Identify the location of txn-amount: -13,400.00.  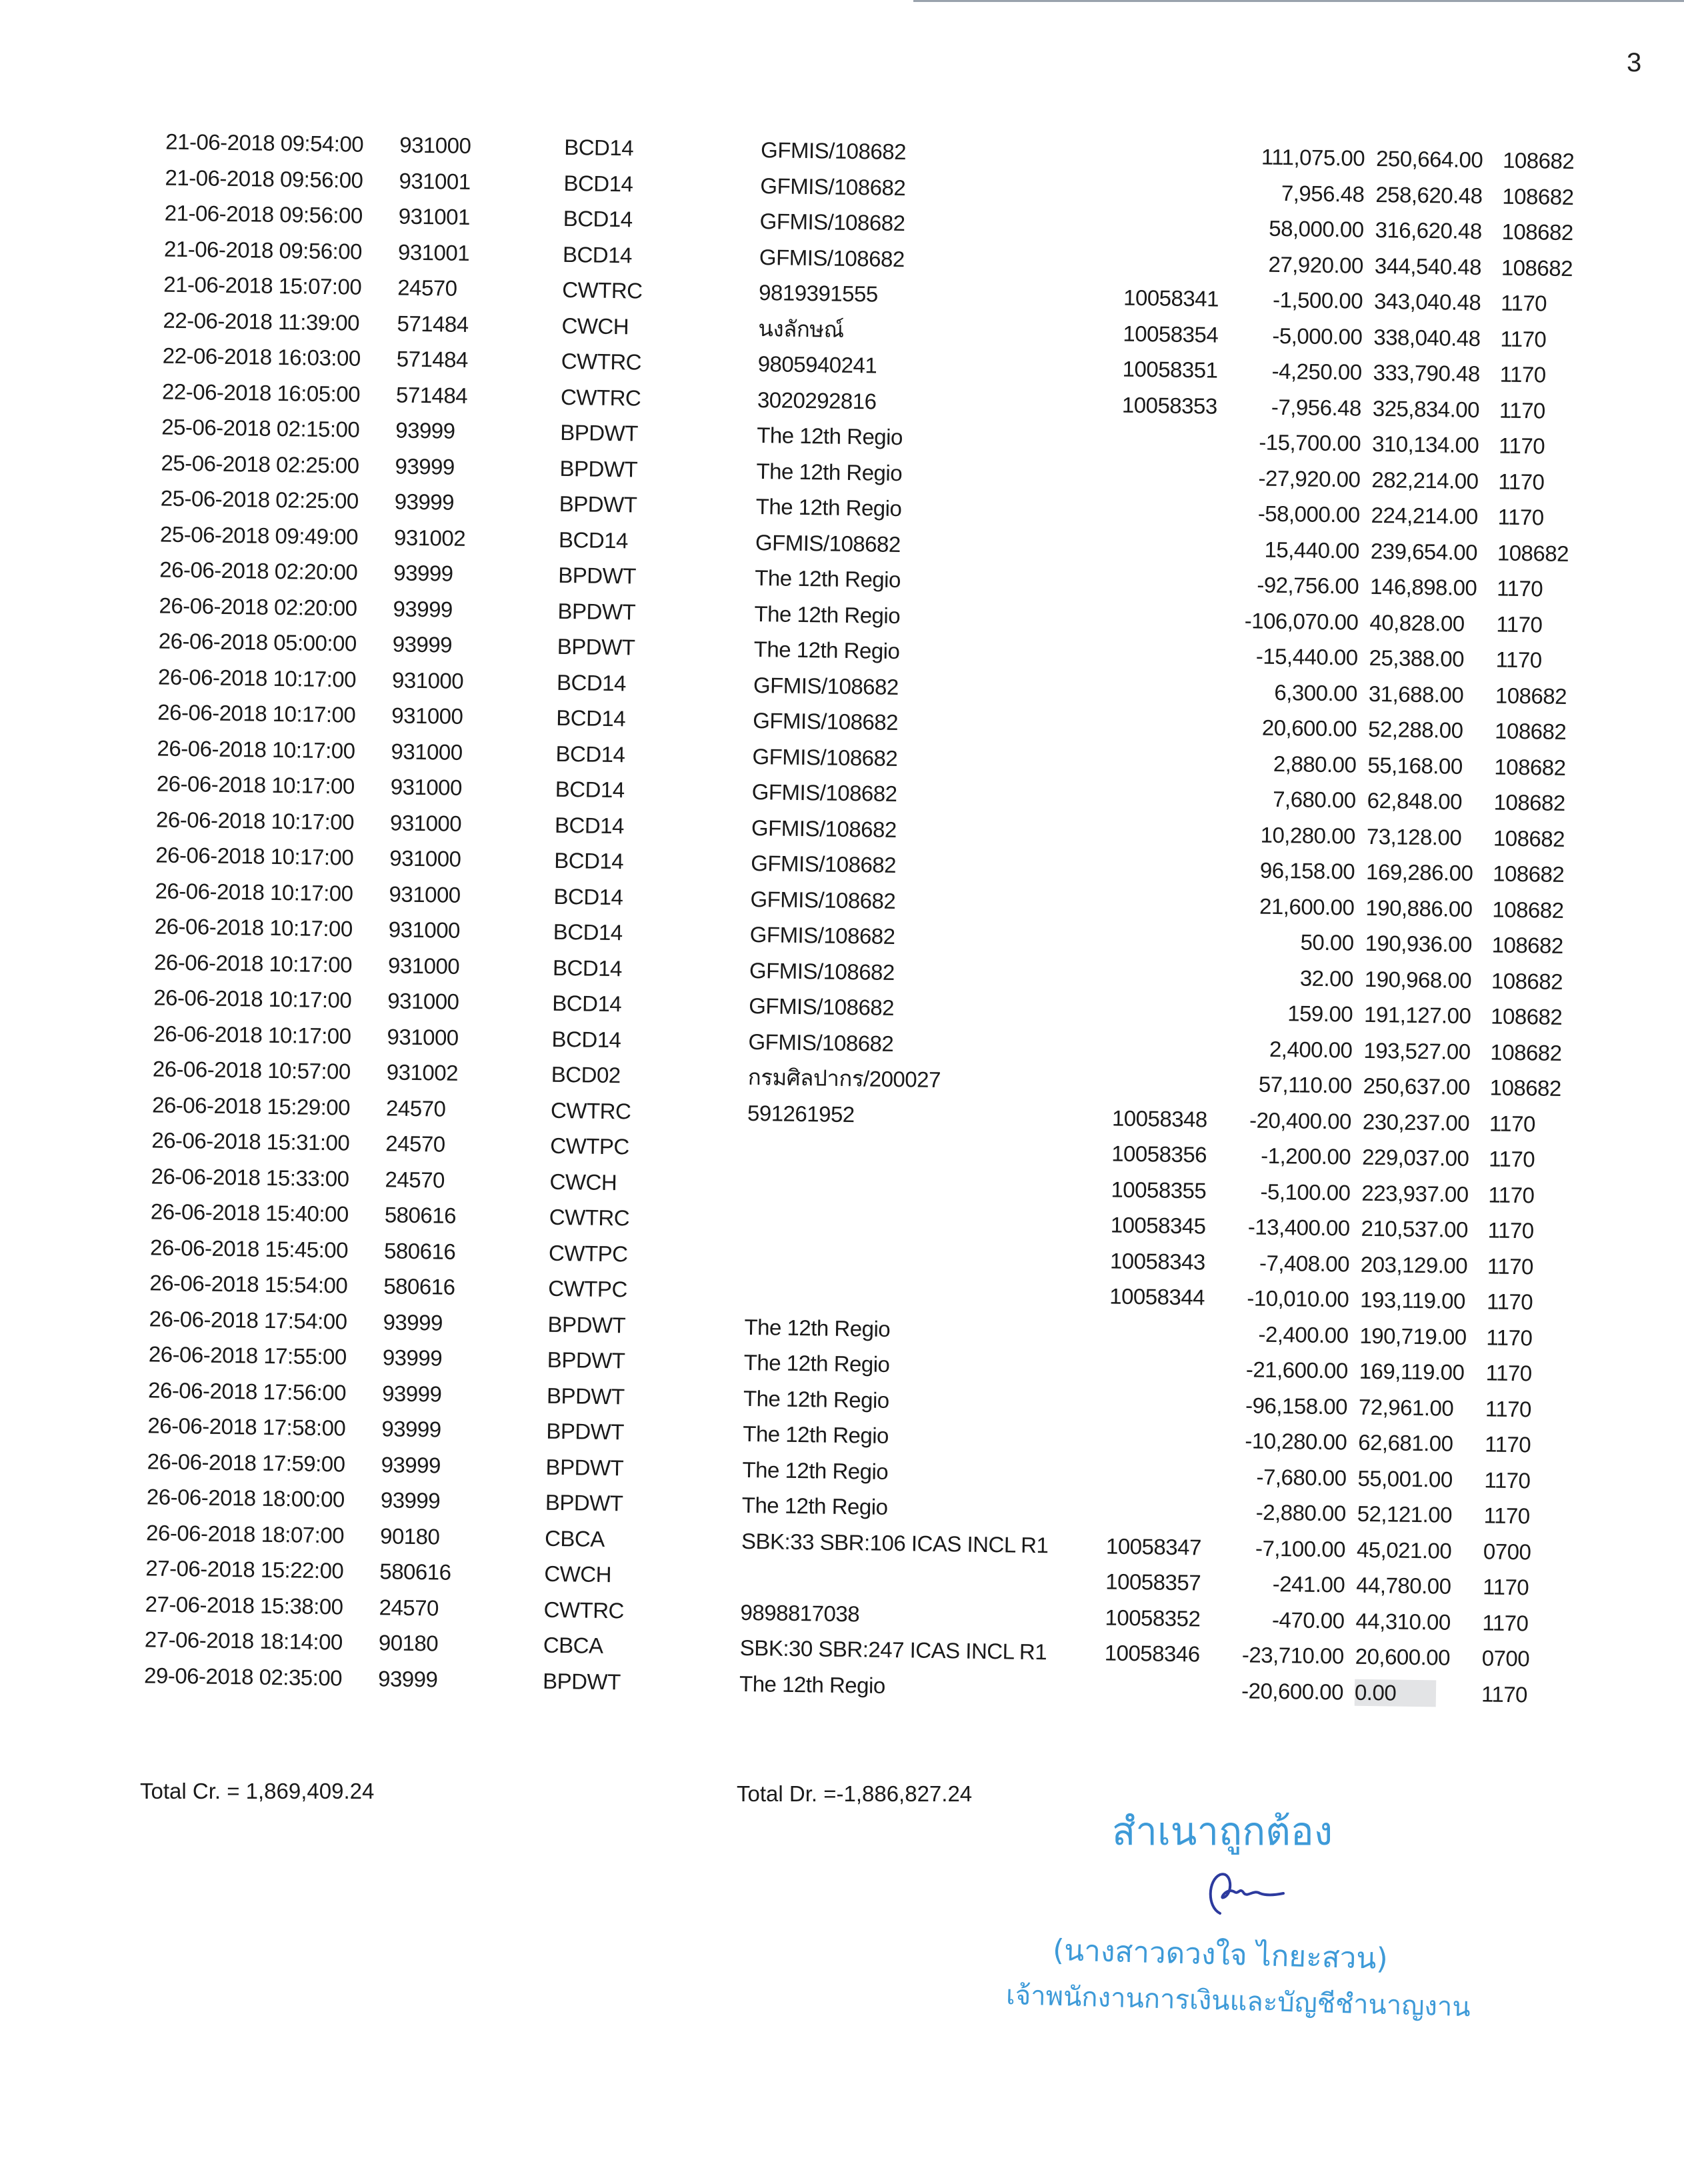
(1298, 1227).